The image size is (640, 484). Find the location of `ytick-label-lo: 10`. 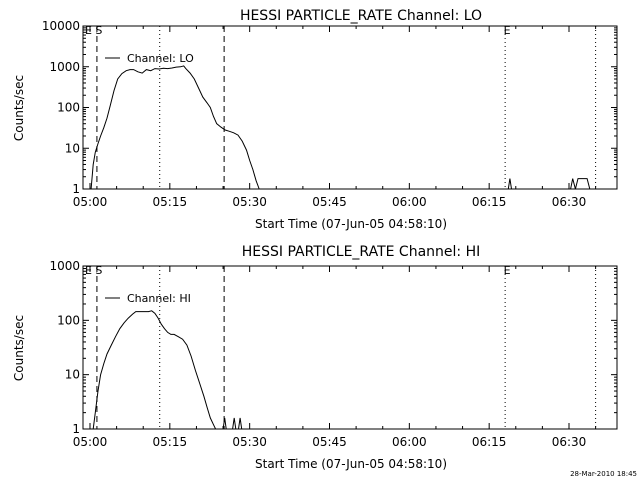

ytick-label-lo: 10 is located at coordinates (72, 148).